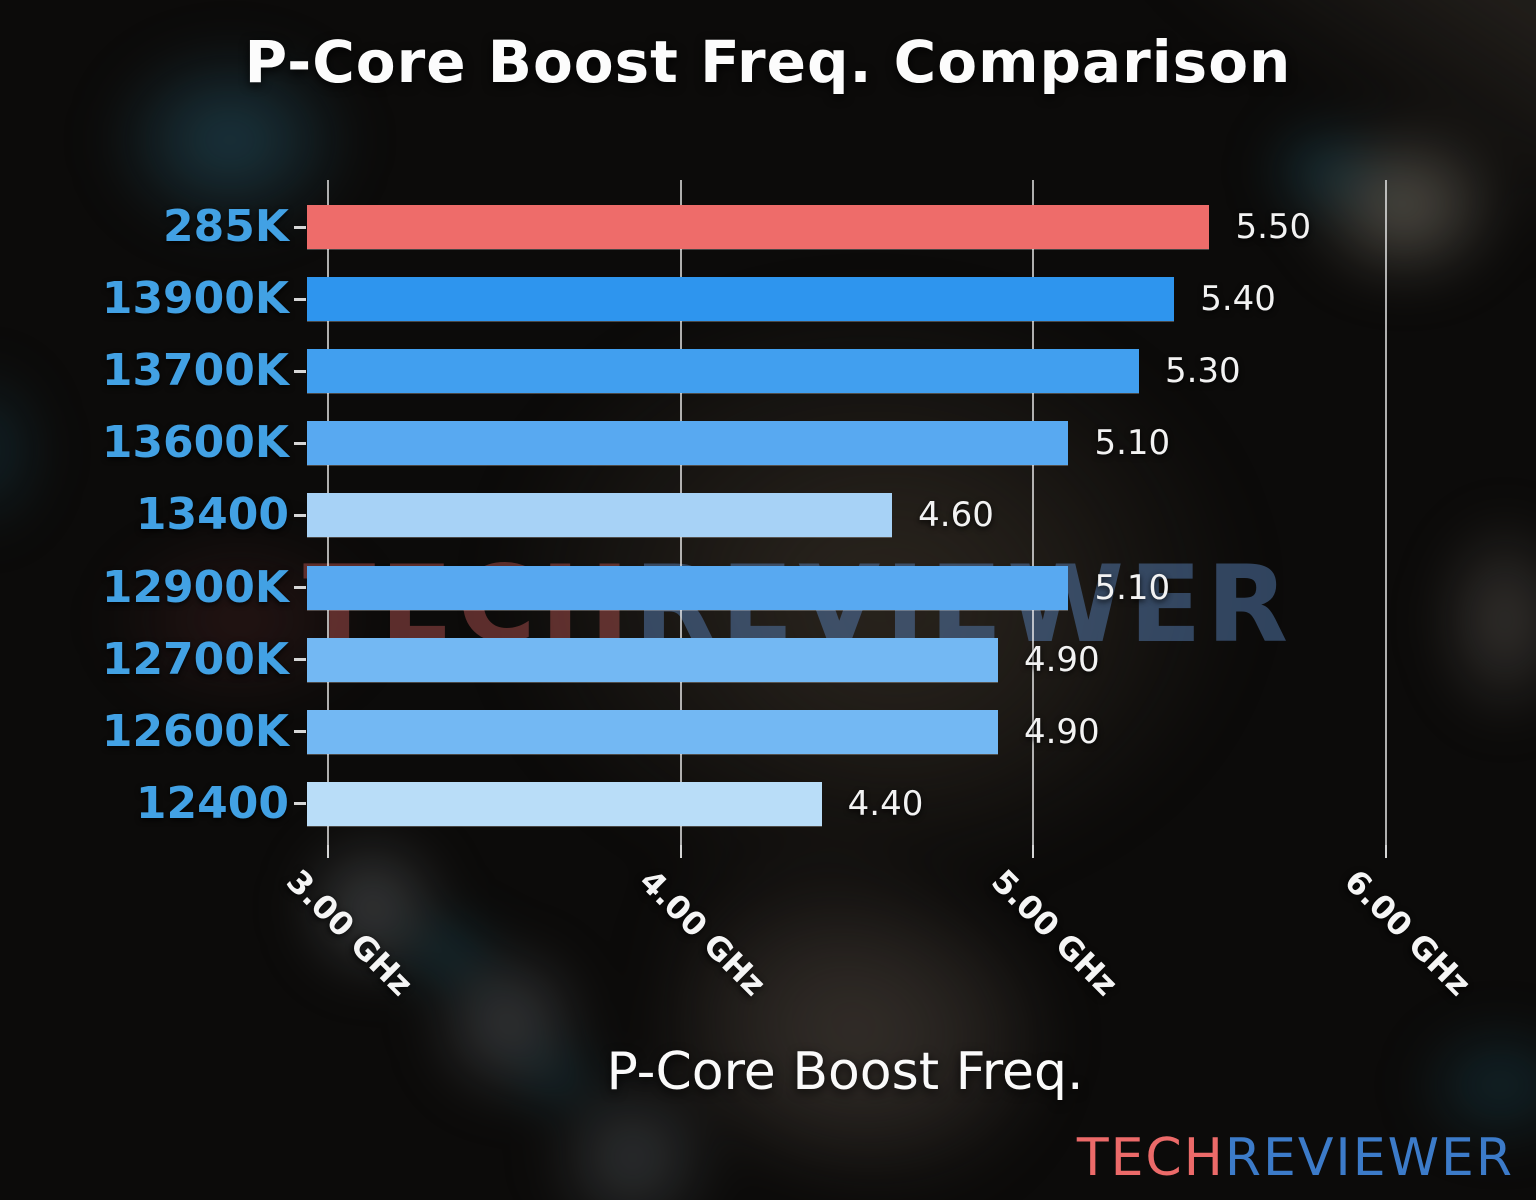  Describe the element at coordinates (768, 62) in the screenshot. I see `chart-title: P-Core Boost Freq. Comparison` at that location.